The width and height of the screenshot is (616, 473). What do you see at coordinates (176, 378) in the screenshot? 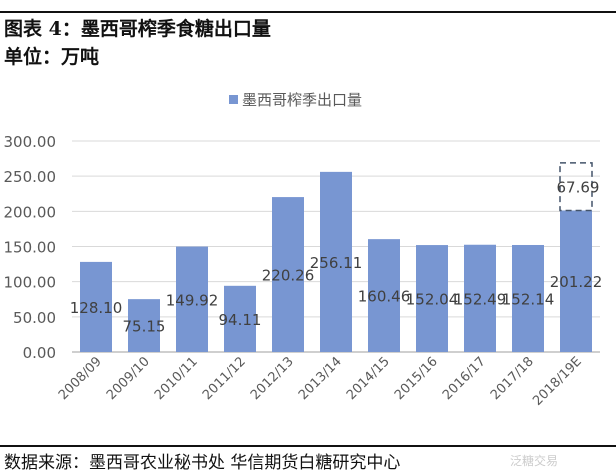
I see `x-tick-label: 2010/11` at bounding box center [176, 378].